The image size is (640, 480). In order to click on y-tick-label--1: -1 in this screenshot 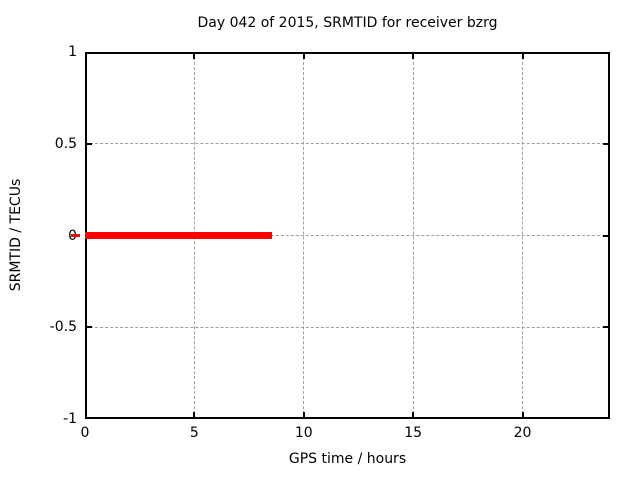, I will do `click(70, 419)`.